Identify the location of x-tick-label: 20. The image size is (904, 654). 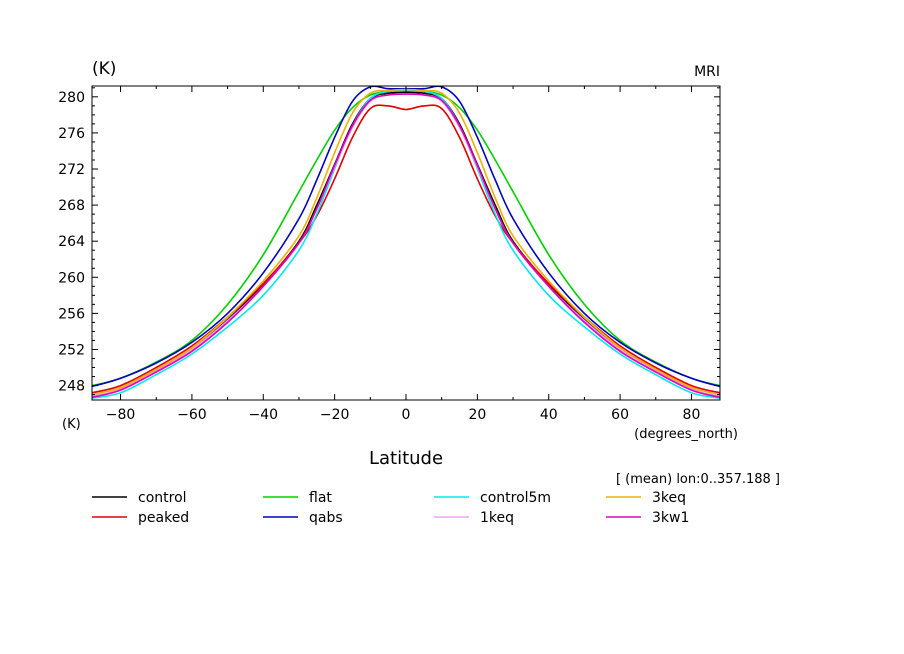
(477, 415).